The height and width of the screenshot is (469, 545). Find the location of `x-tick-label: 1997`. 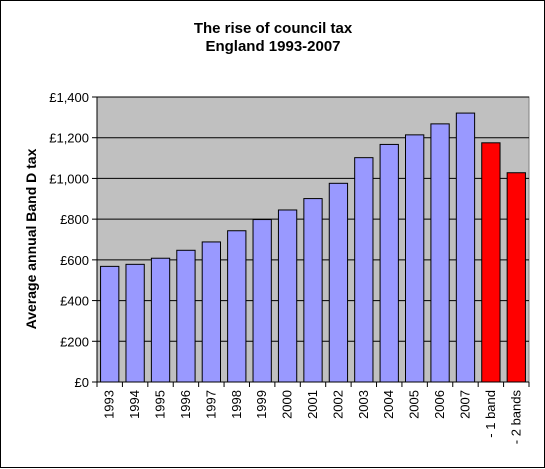

x-tick-label: 1997 is located at coordinates (210, 404).